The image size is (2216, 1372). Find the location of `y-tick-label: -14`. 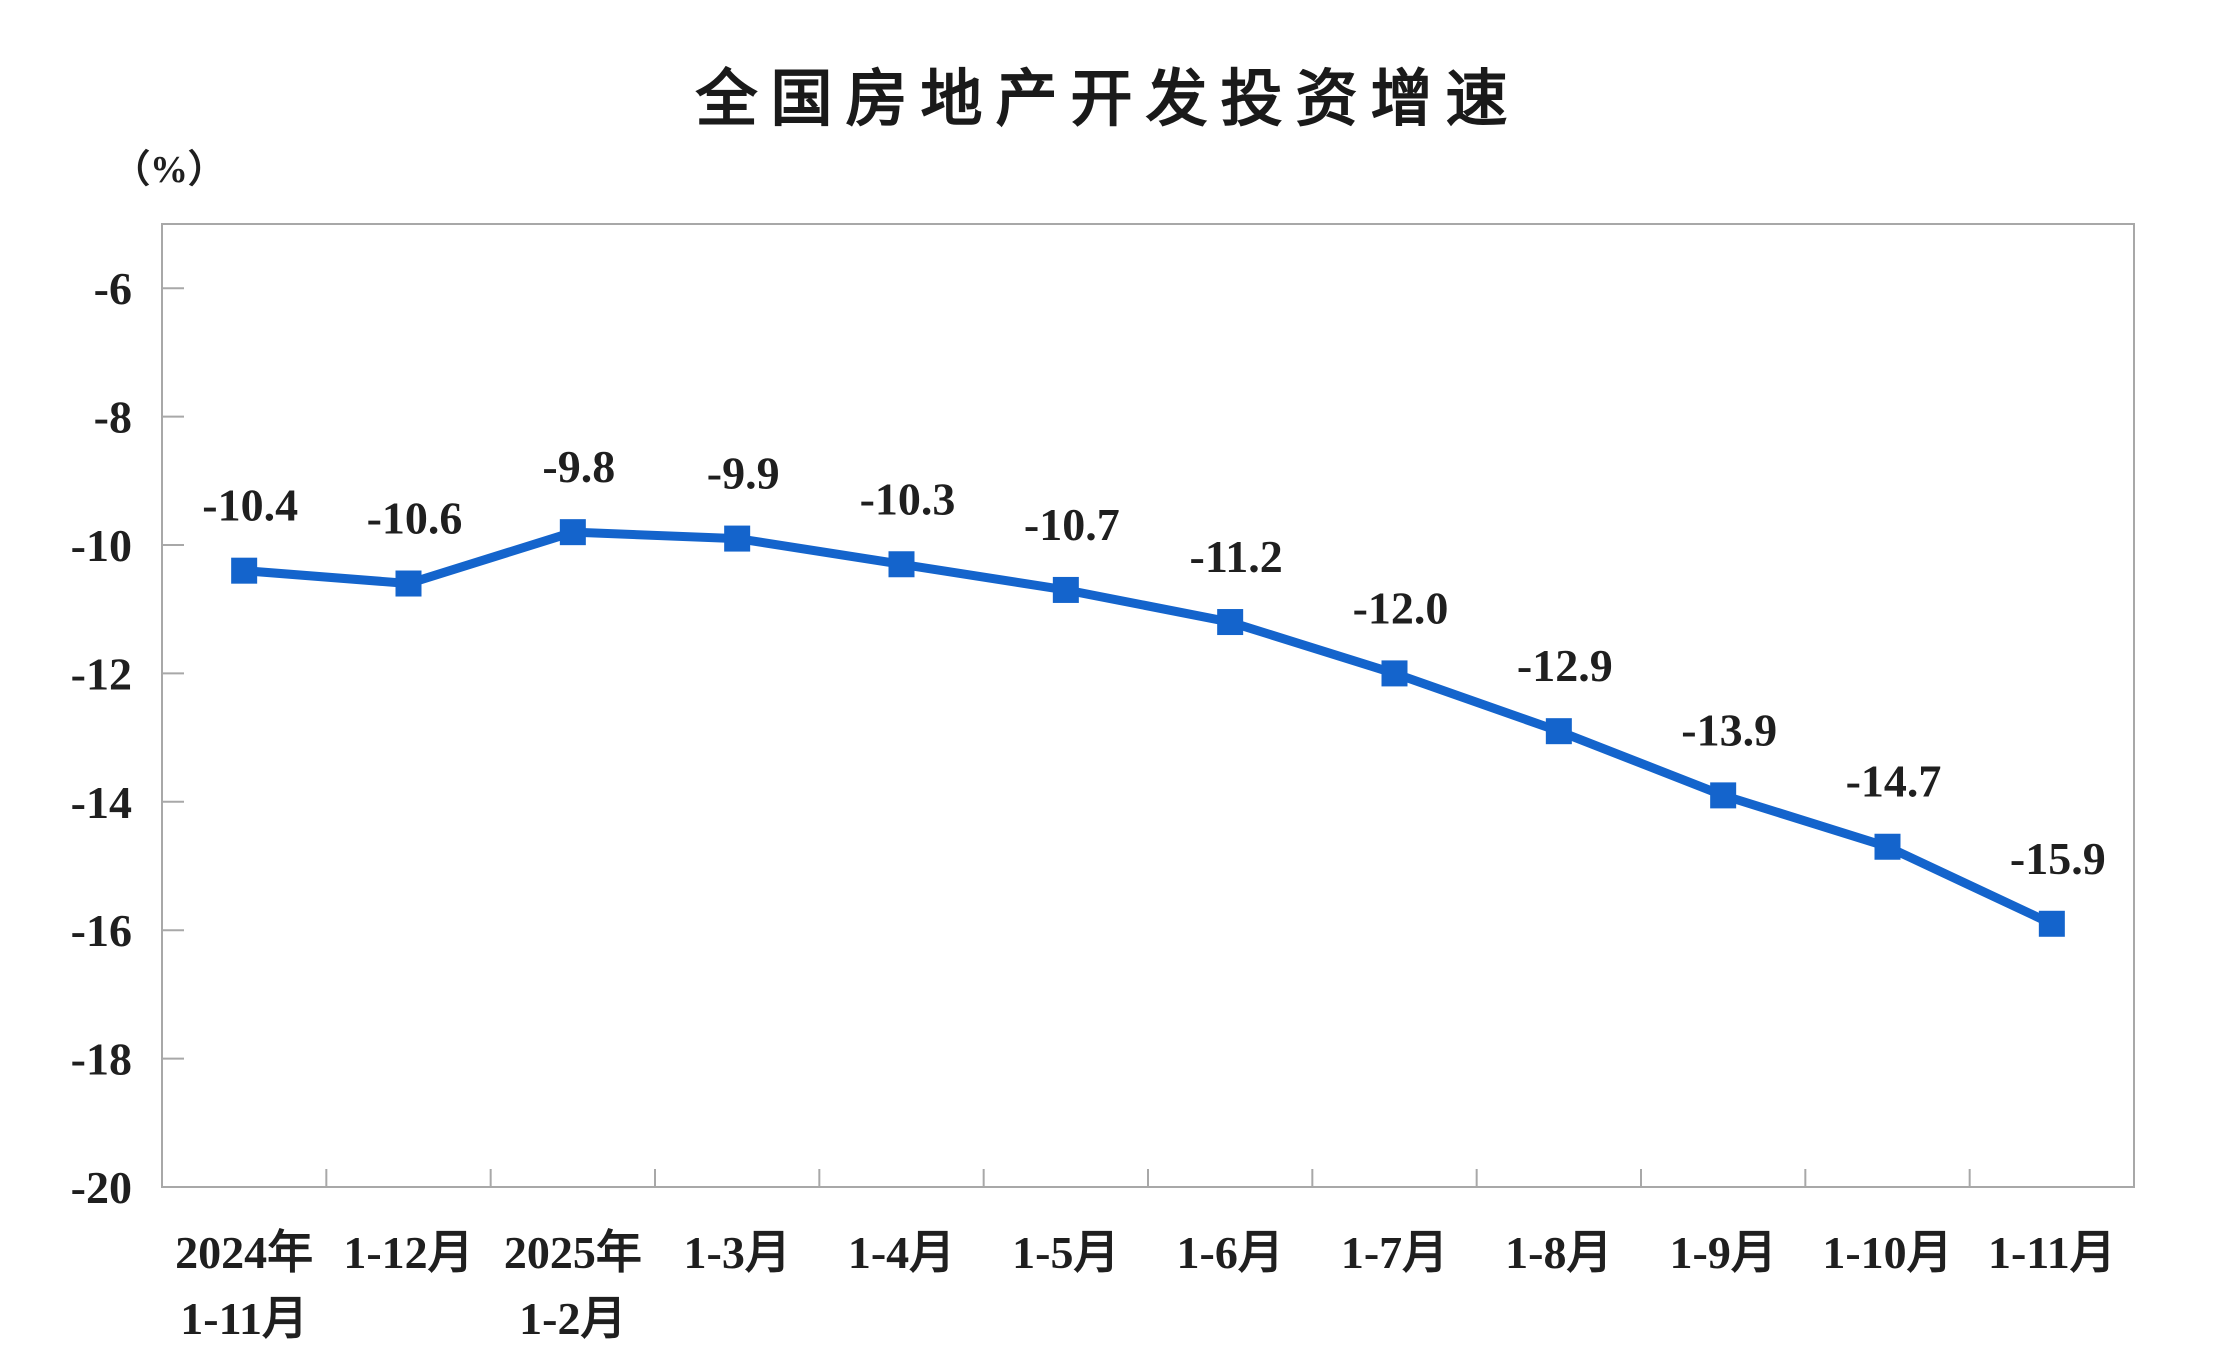

y-tick-label: -14 is located at coordinates (101, 802).